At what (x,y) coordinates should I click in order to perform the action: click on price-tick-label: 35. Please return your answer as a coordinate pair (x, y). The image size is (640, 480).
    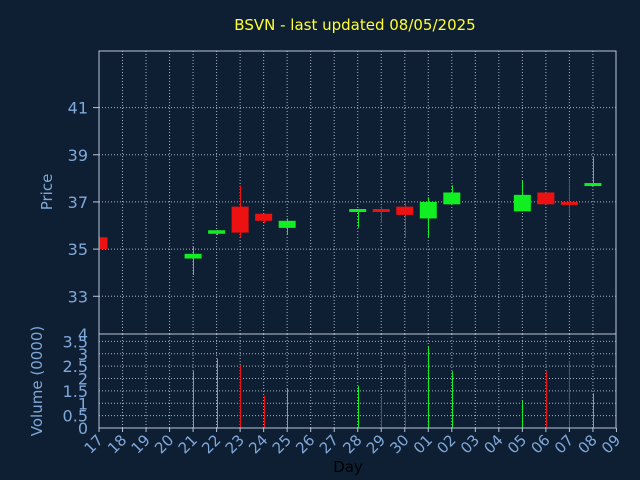
    Looking at the image, I should click on (78, 249).